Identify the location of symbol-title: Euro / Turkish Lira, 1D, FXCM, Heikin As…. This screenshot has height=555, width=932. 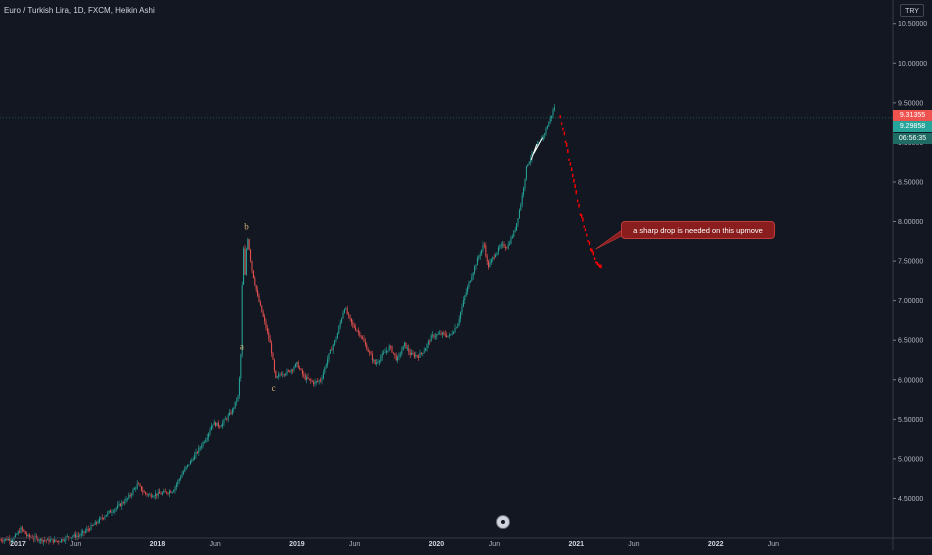
(79, 10).